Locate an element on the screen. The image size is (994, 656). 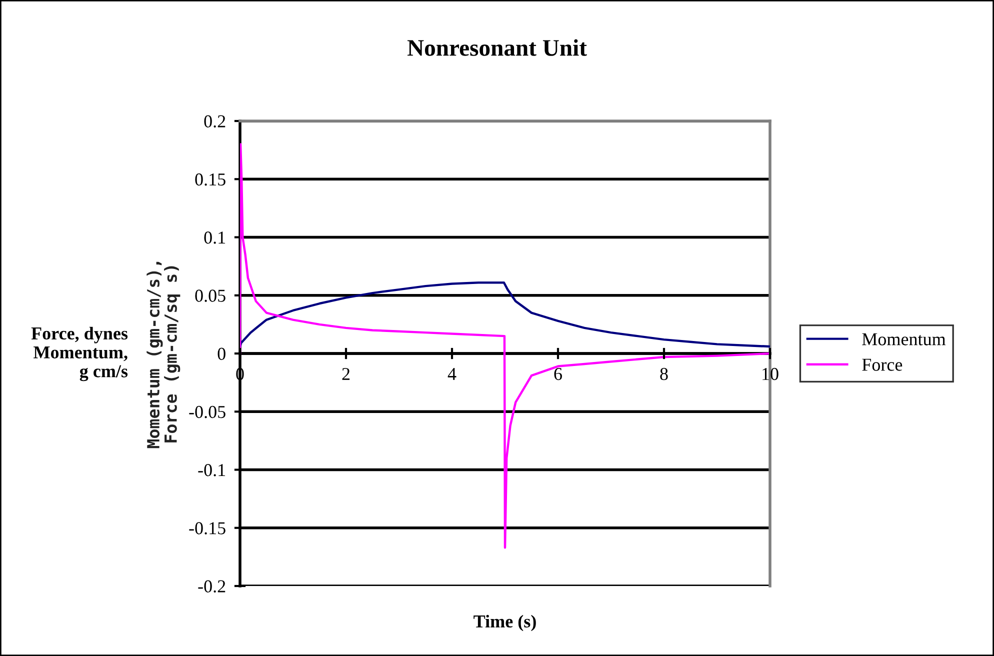
x-tick-label: 6 is located at coordinates (558, 374).